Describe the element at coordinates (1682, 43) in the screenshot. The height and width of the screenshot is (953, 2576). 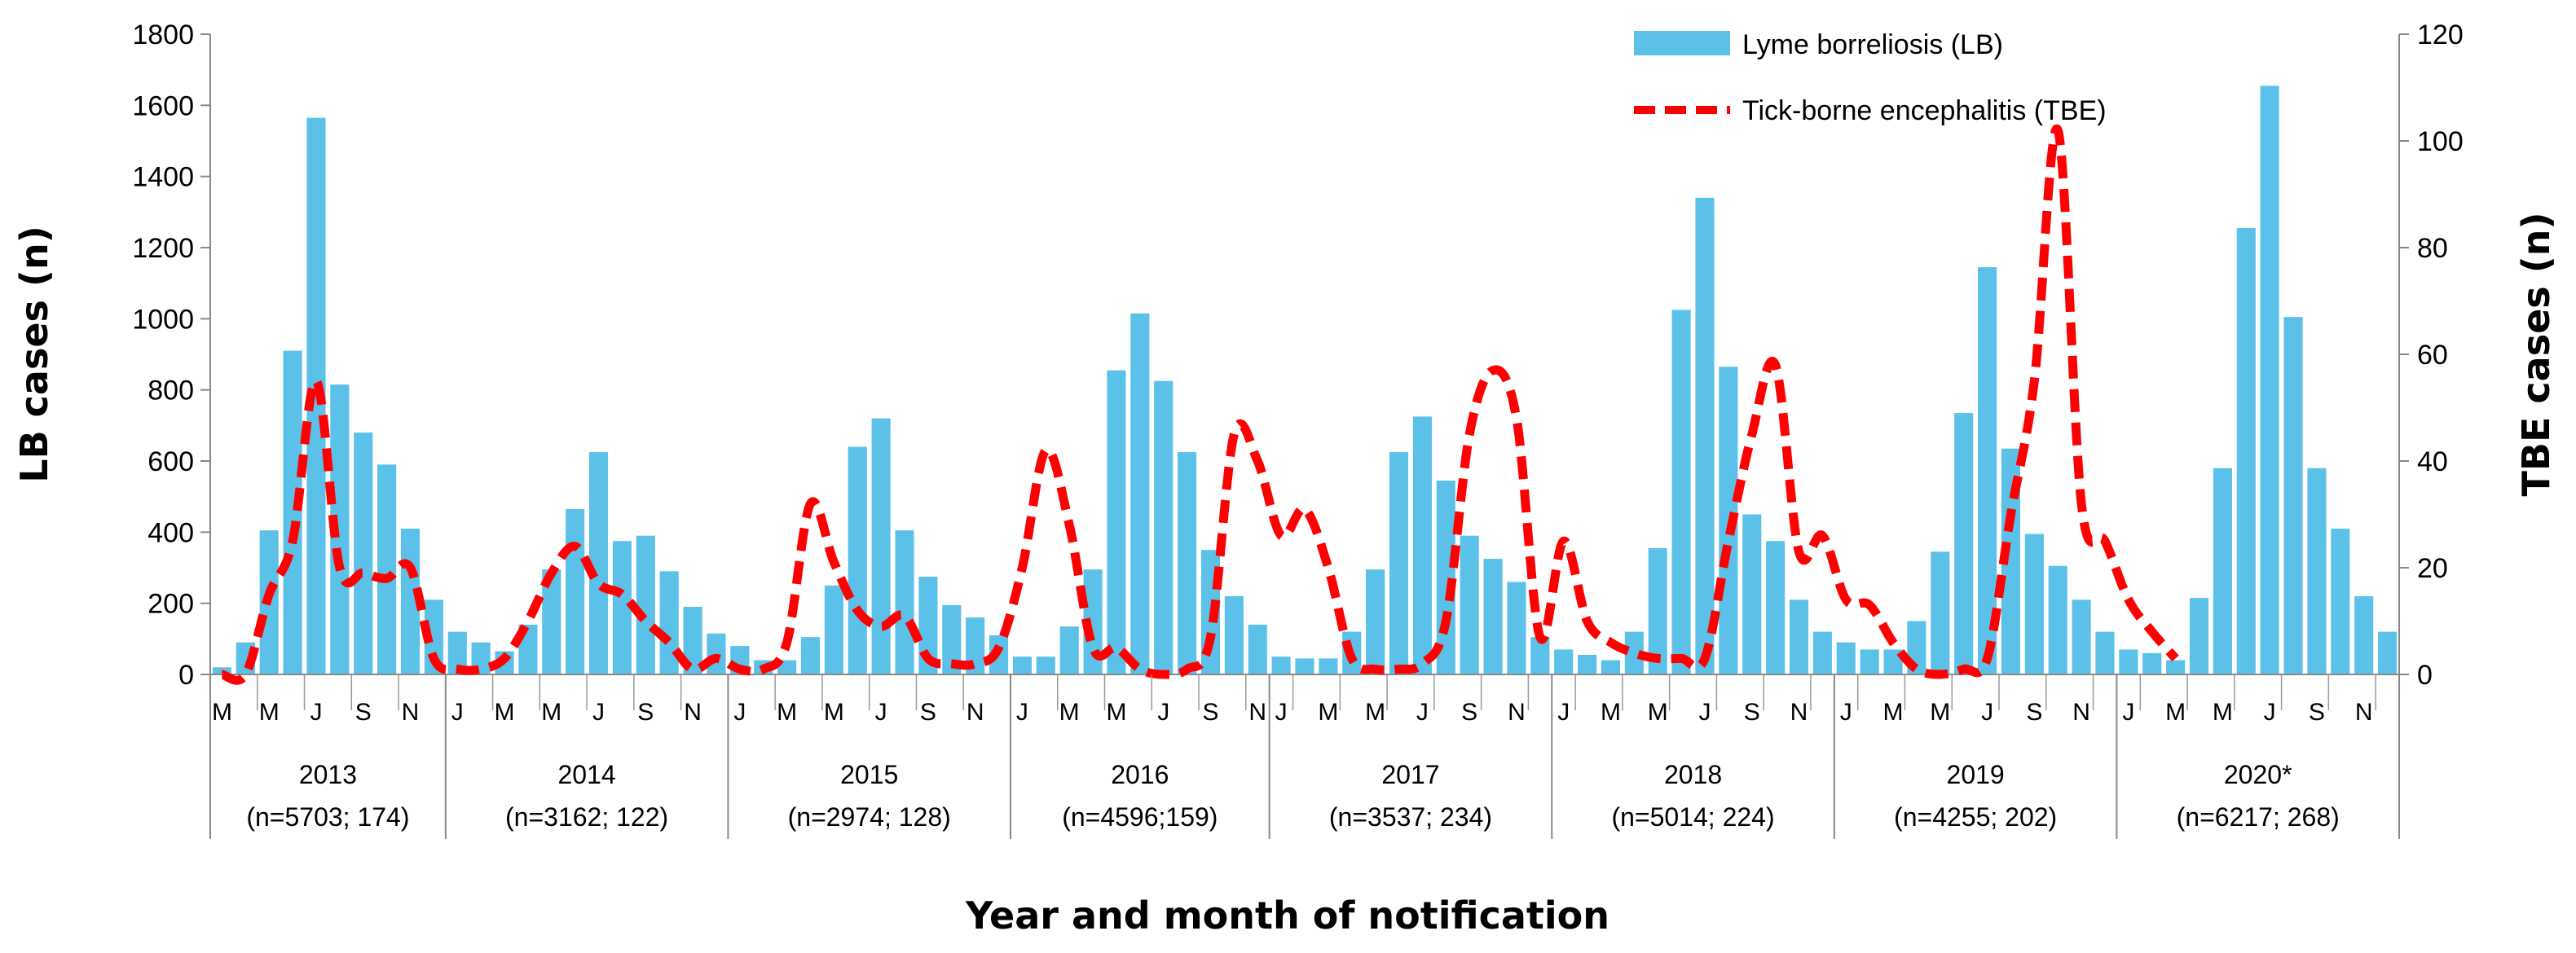
I see `legend-lb-swatch` at that location.